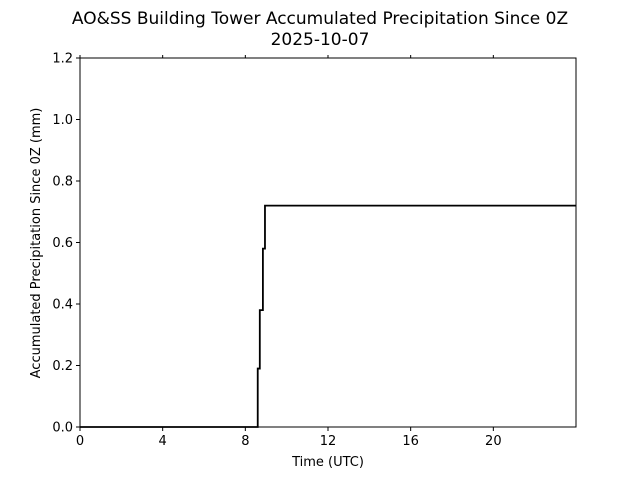 The image size is (640, 480). Describe the element at coordinates (320, 40) in the screenshot. I see `chart-subtitle: 2025-10-07` at that location.